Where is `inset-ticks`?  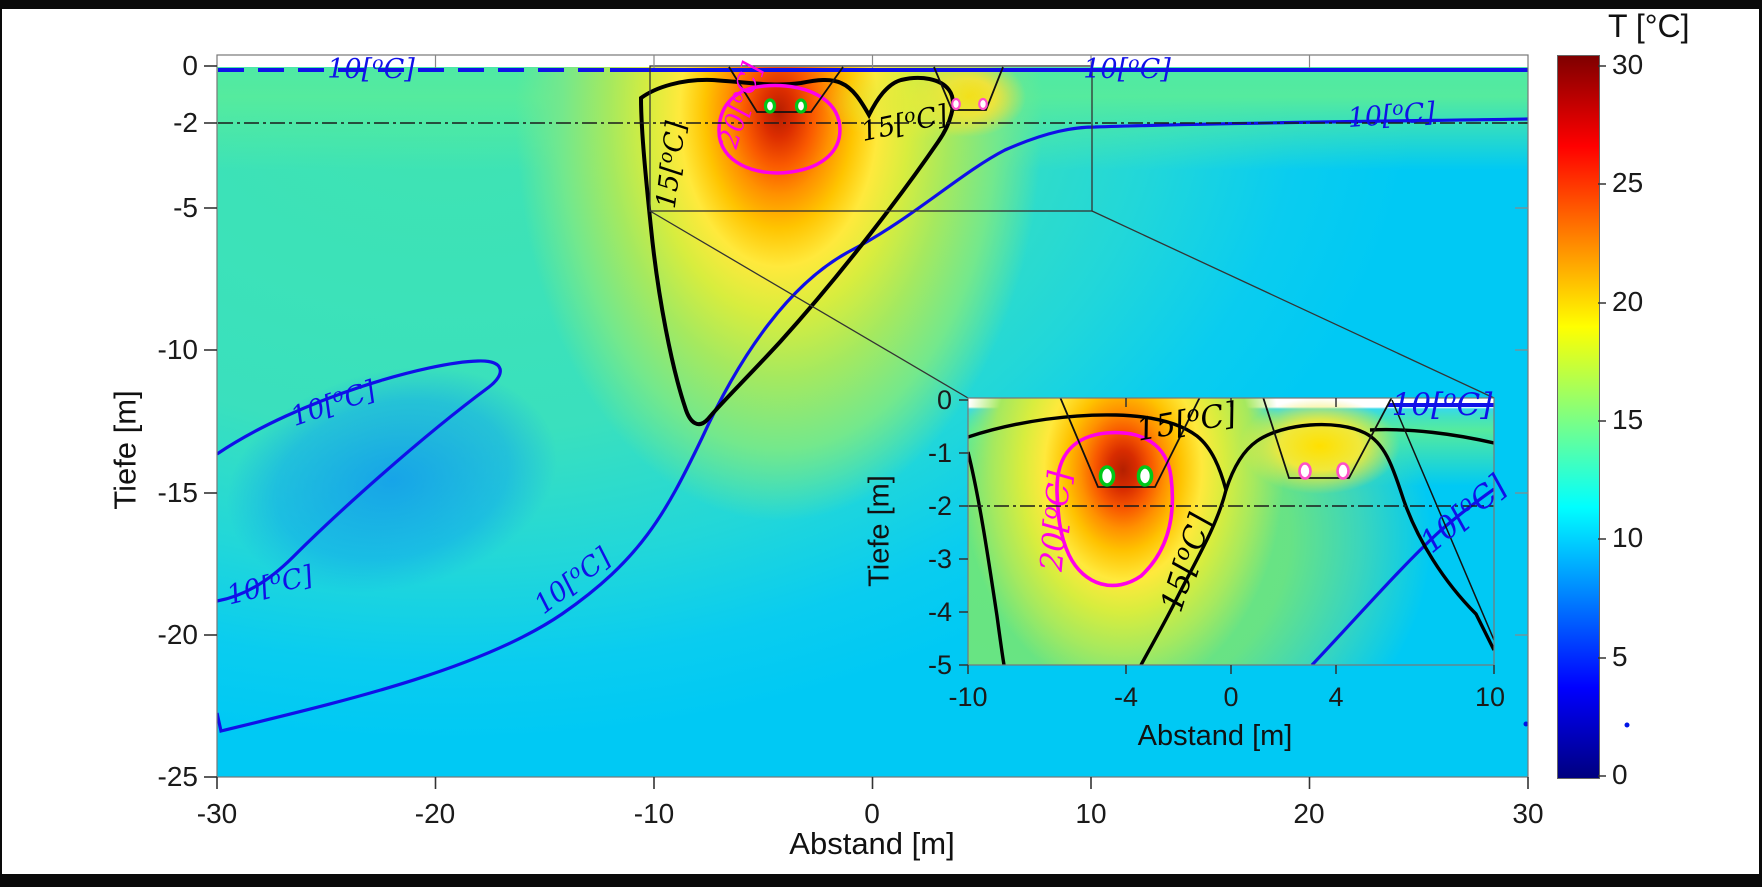 inset-ticks is located at coordinates (1227, 536).